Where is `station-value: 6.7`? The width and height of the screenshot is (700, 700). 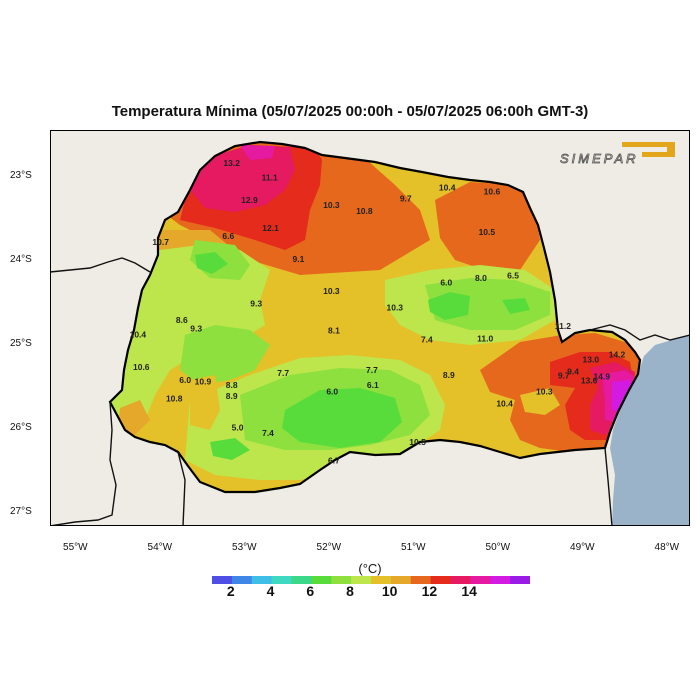 station-value: 6.7 is located at coordinates (334, 460).